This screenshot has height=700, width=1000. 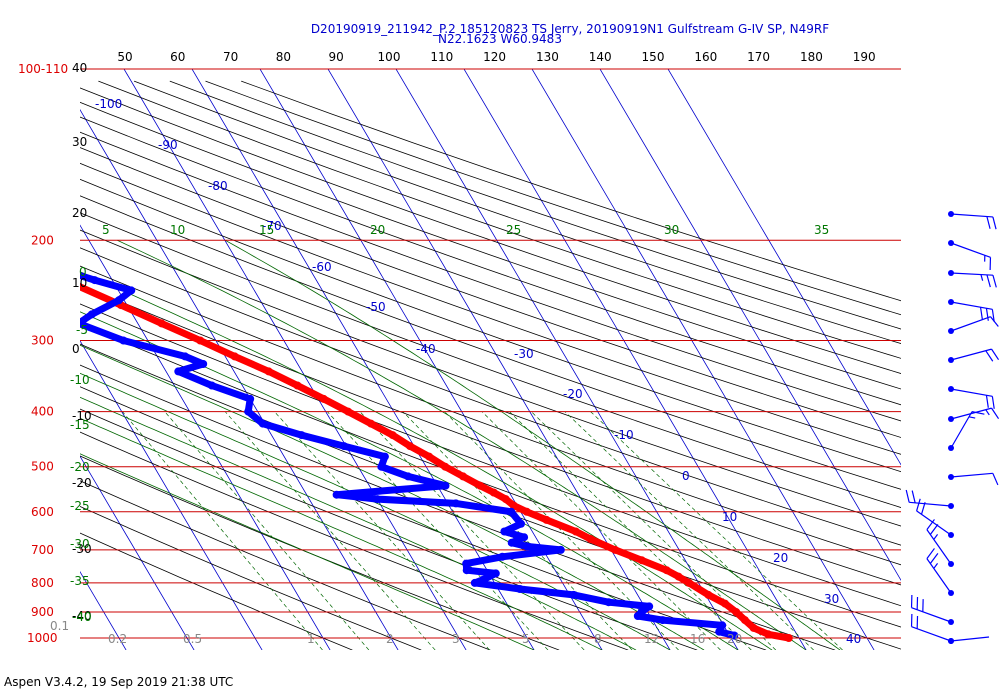 I want to click on top-scale-label: 130, so click(x=547, y=57).